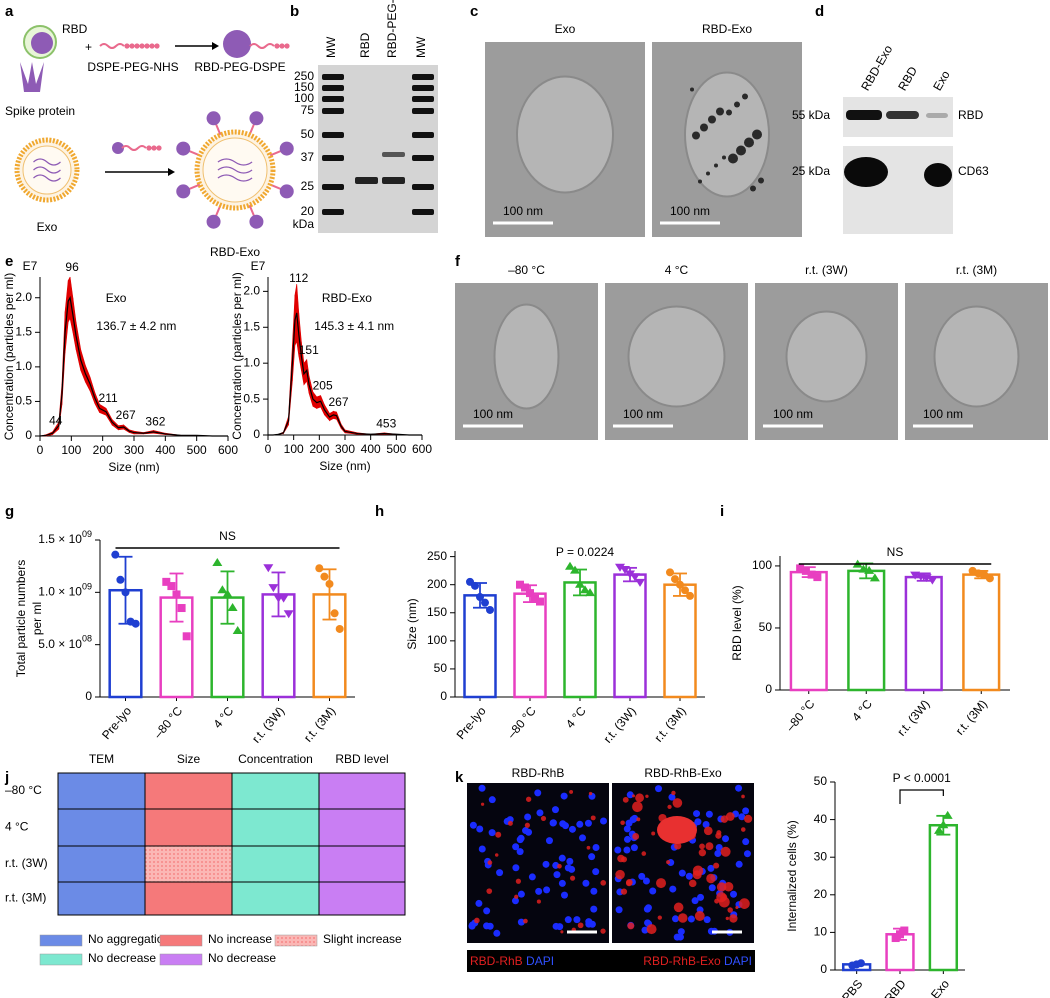 This screenshot has height=998, width=1050. I want to click on legend-label: No decrease, so click(242, 958).